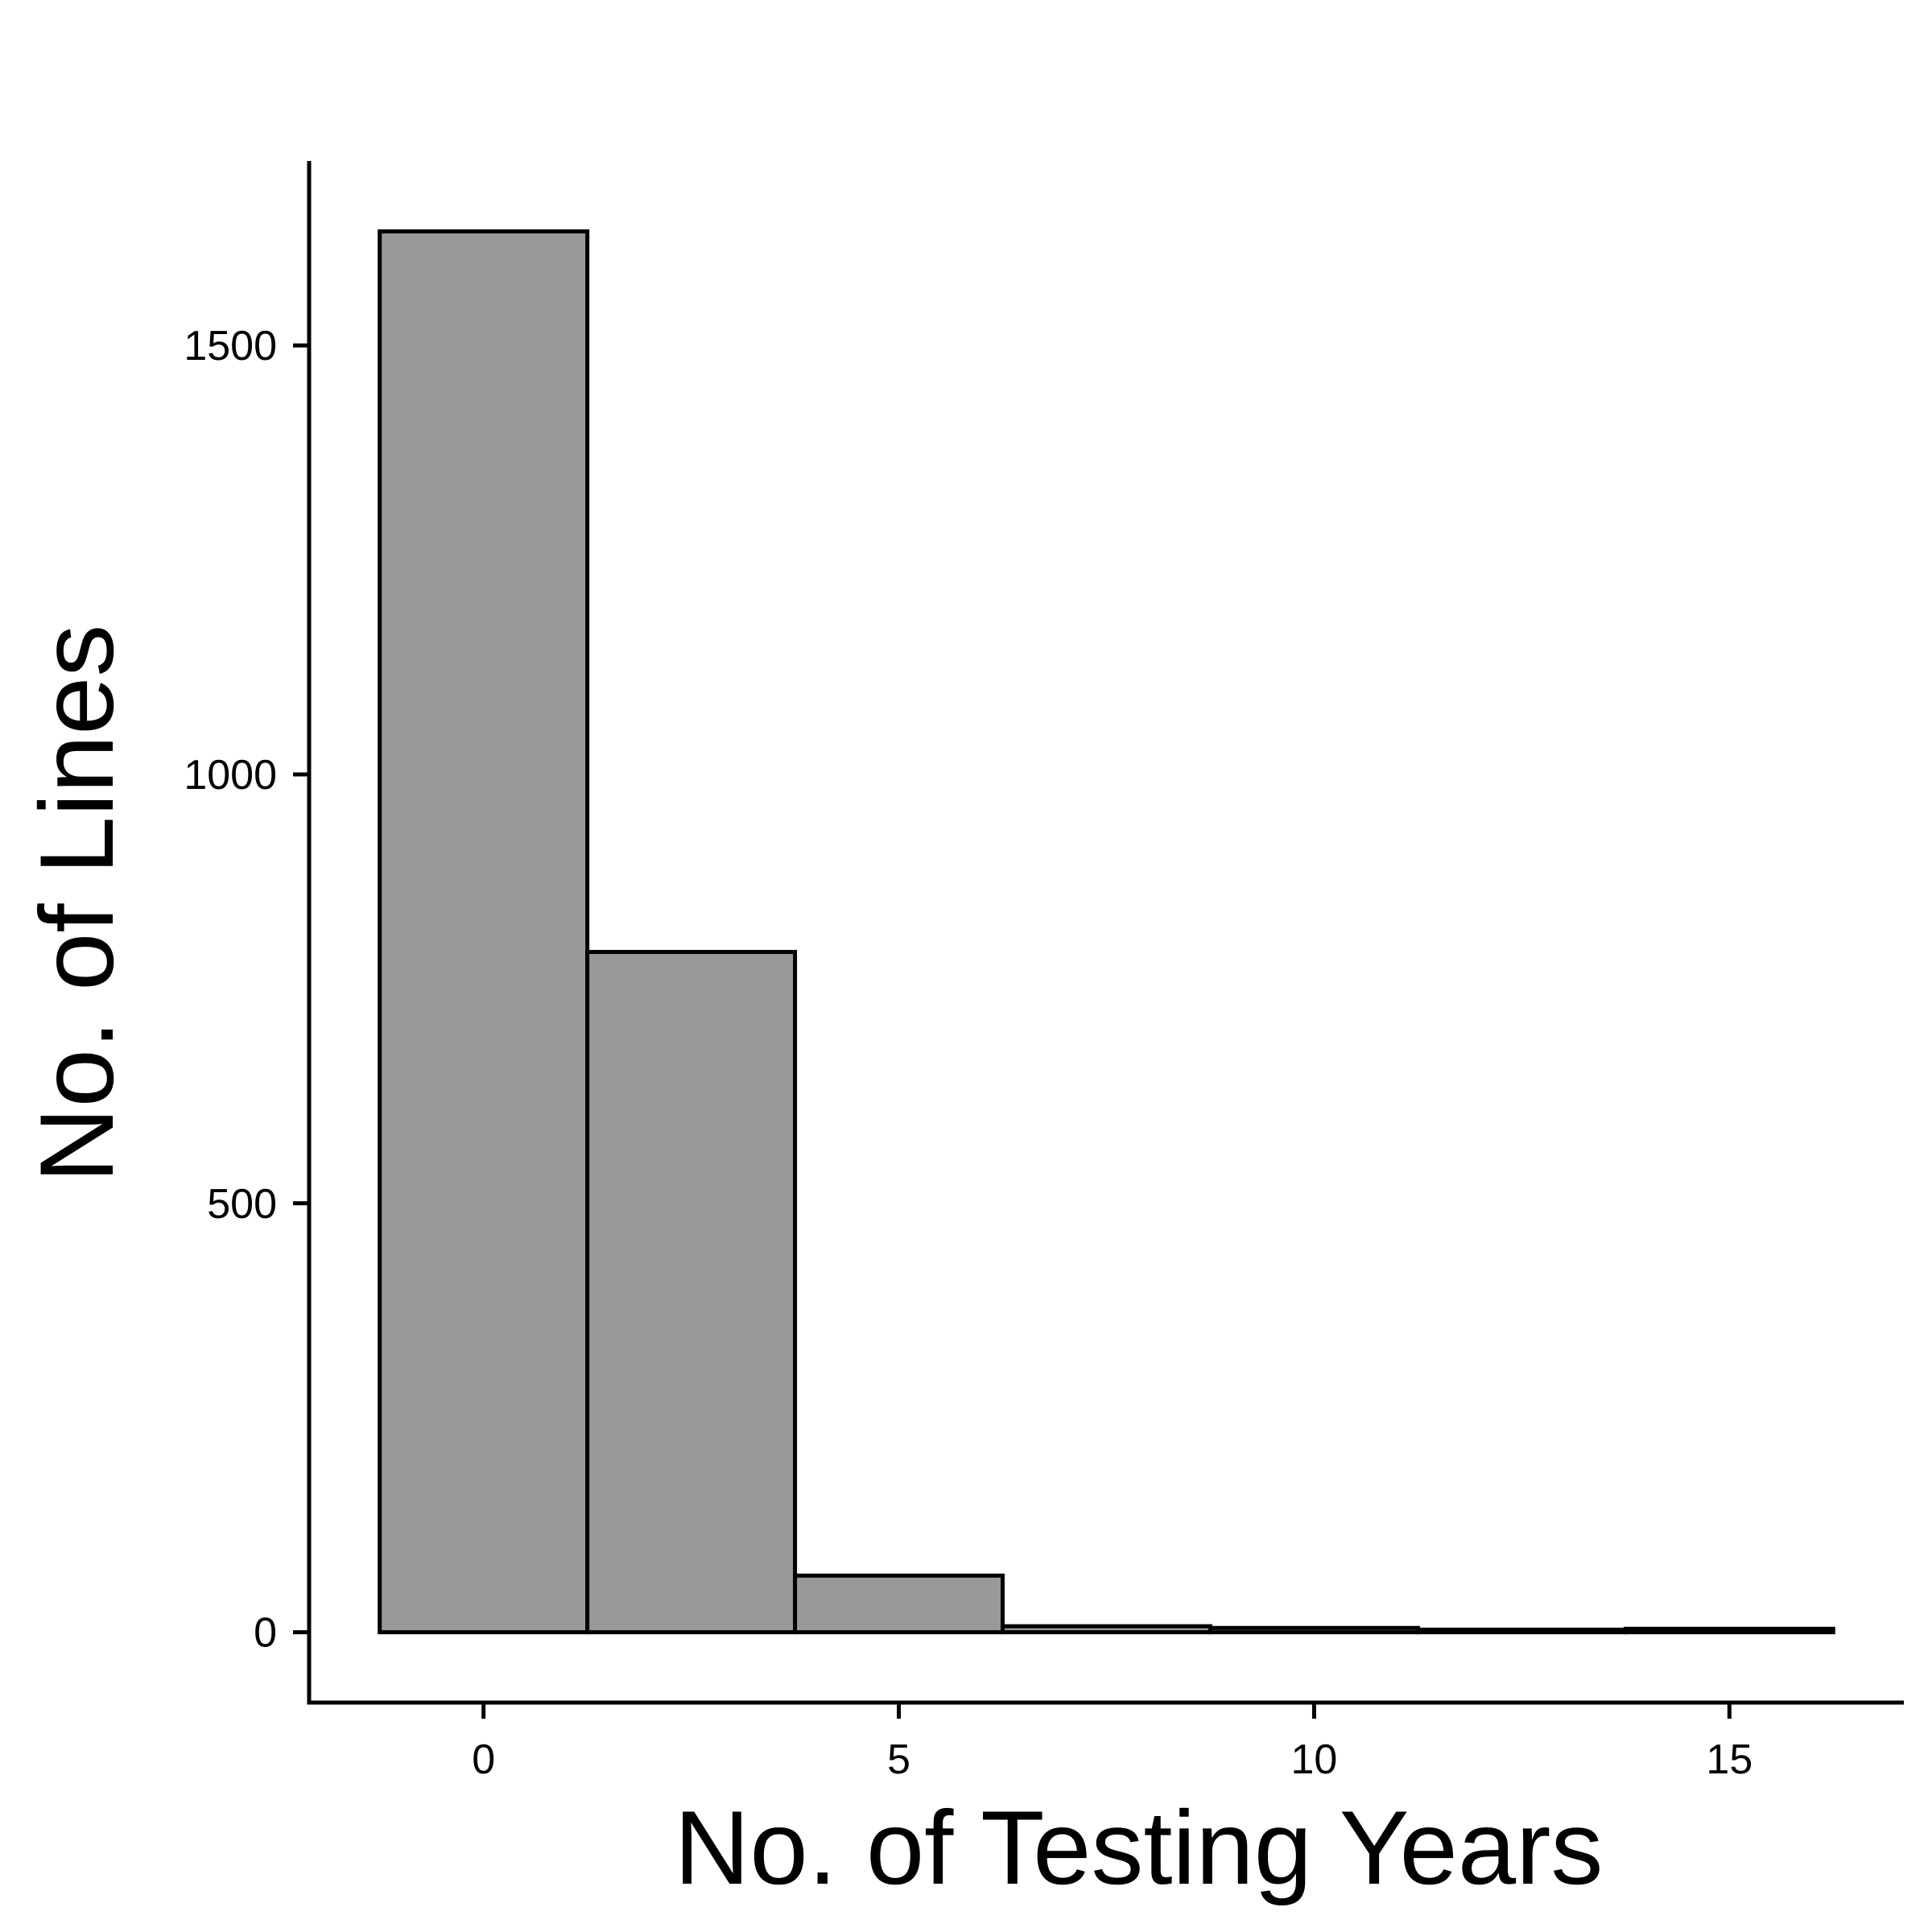 The image size is (1932, 1932). What do you see at coordinates (231, 775) in the screenshot?
I see `y-tick-label: 1000` at bounding box center [231, 775].